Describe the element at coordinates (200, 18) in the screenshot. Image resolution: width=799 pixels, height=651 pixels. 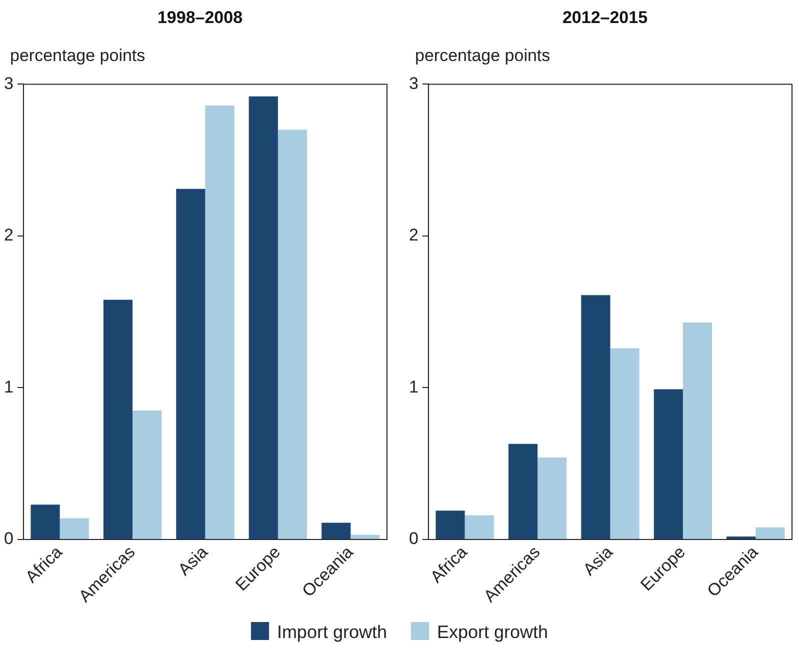
I see `chart-title: 1998–2008` at that location.